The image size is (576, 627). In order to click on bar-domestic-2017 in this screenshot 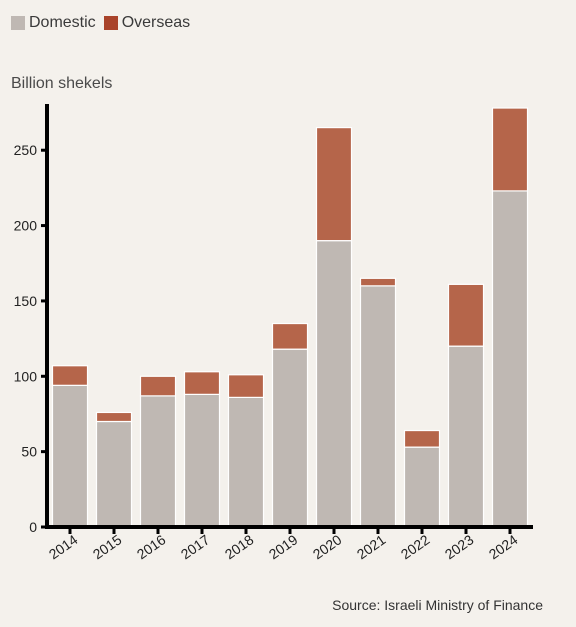, I will do `click(202, 460)`.